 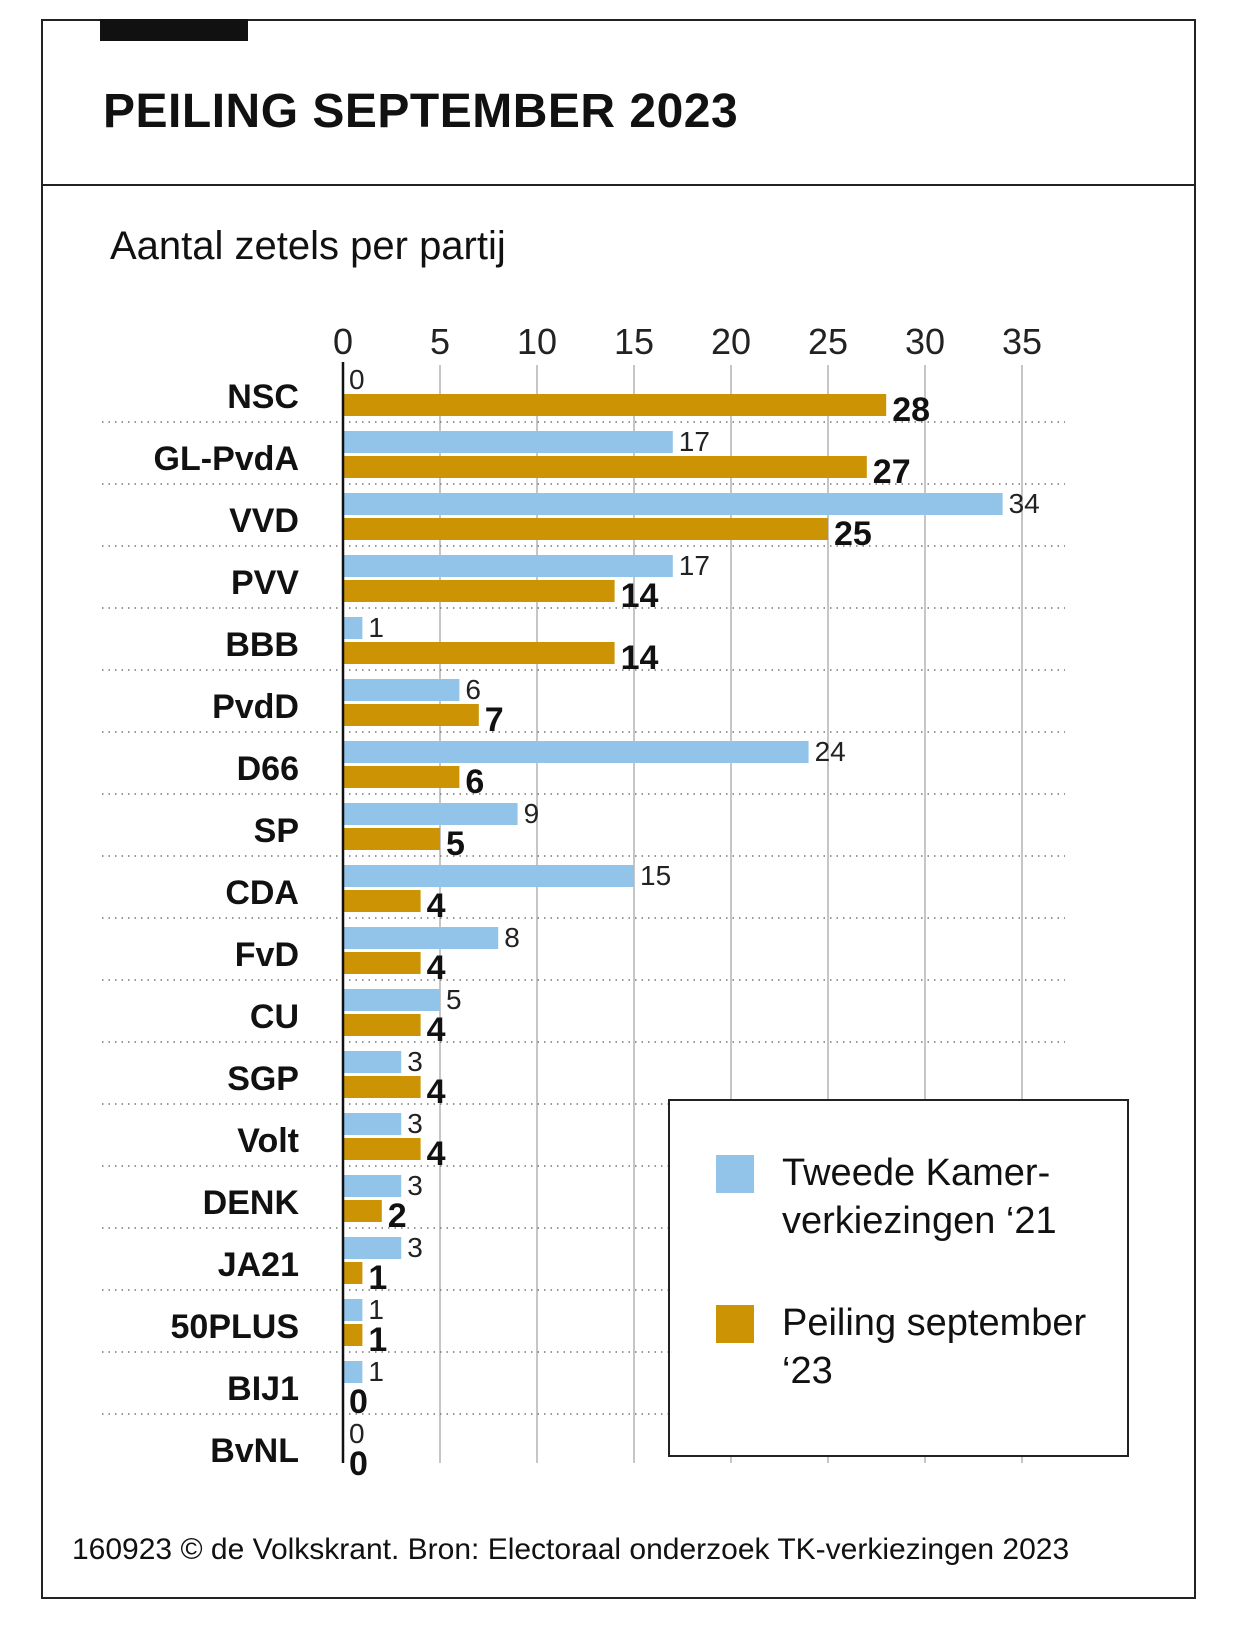 I want to click on category-label: DENK, so click(x=251, y=1203).